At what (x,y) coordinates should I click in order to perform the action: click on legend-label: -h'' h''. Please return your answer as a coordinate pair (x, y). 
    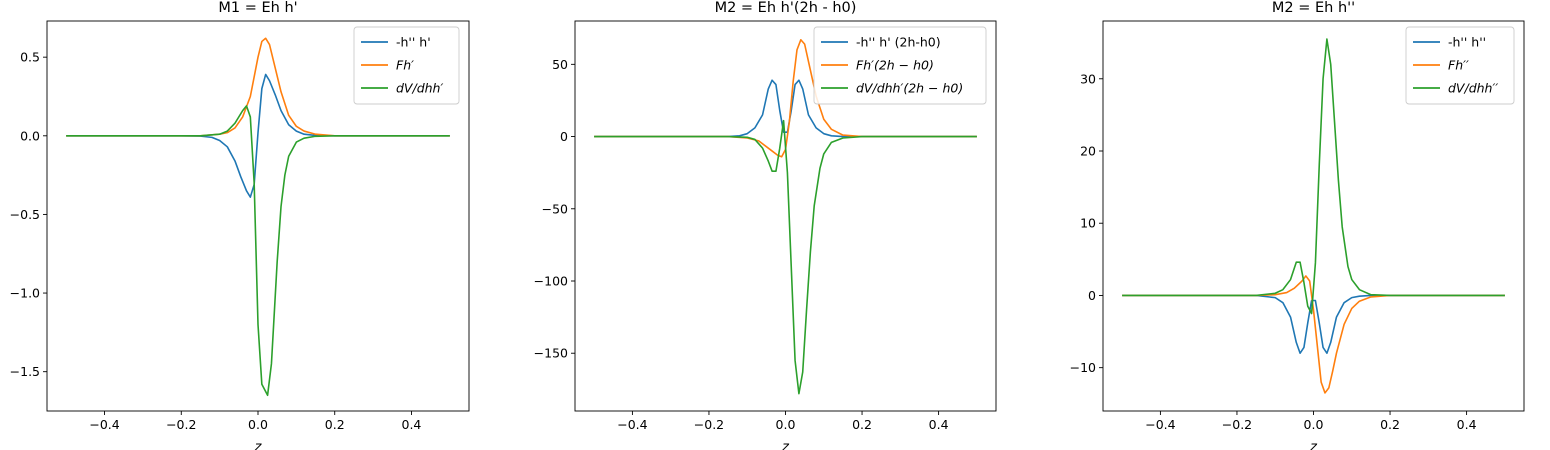
    Looking at the image, I should click on (1467, 42).